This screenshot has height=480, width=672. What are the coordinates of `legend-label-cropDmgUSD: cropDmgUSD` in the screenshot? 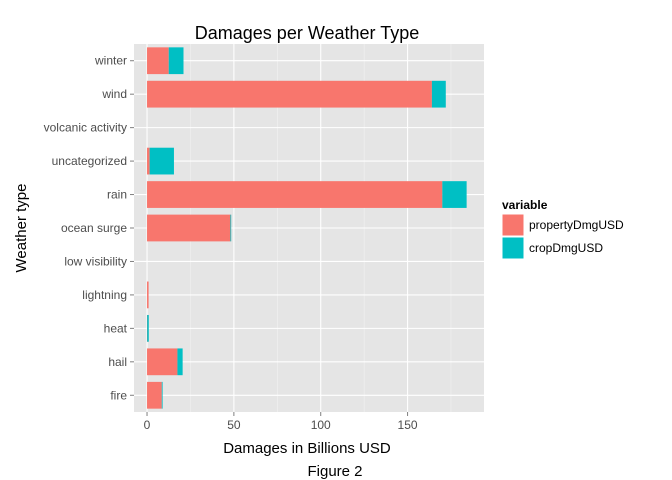 It's located at (566, 248).